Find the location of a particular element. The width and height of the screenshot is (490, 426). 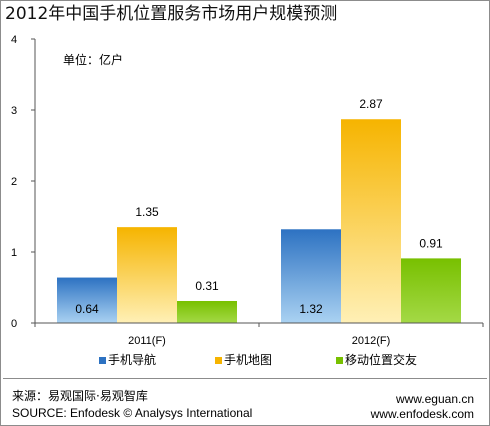

website-enfodesk: www.enfodesk.com is located at coordinates (422, 414).